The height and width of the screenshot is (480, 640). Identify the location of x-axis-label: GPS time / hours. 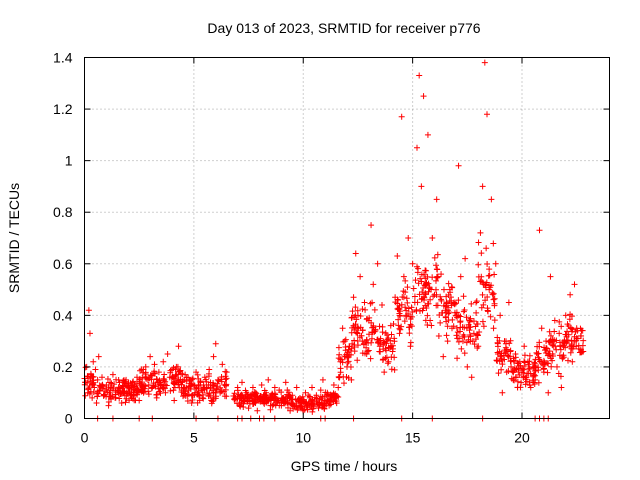
(344, 466).